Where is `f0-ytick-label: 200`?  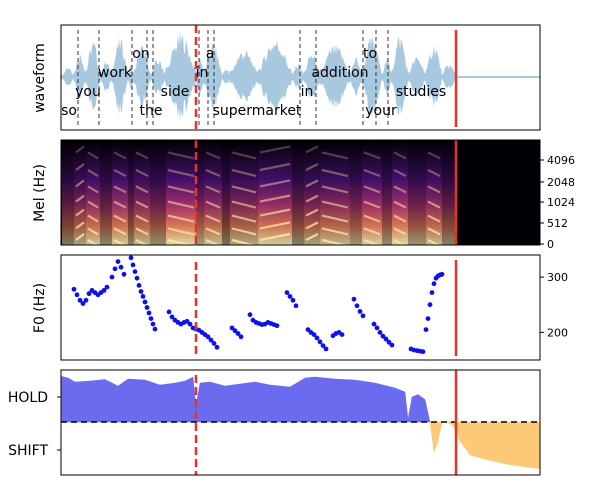
f0-ytick-label: 200 is located at coordinates (557, 332).